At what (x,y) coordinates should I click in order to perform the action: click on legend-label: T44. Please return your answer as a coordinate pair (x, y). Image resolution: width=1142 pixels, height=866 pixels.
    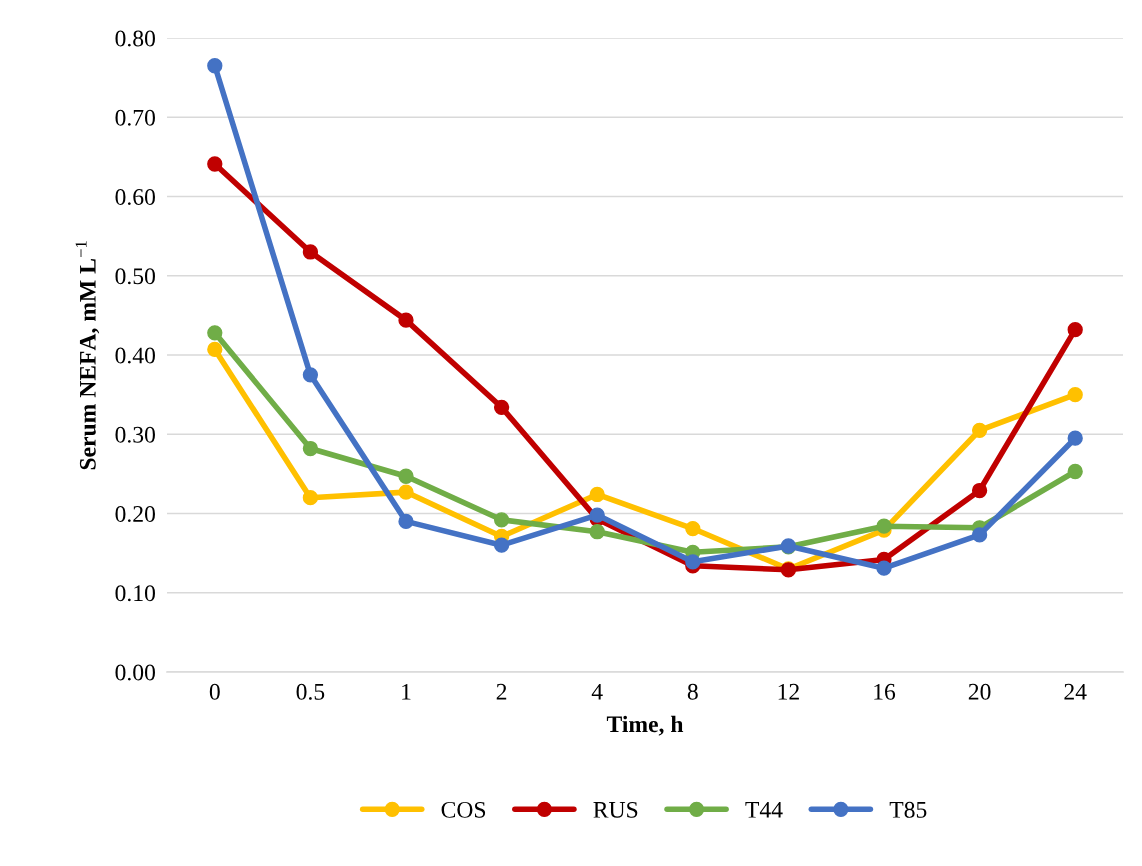
    Looking at the image, I should click on (764, 810).